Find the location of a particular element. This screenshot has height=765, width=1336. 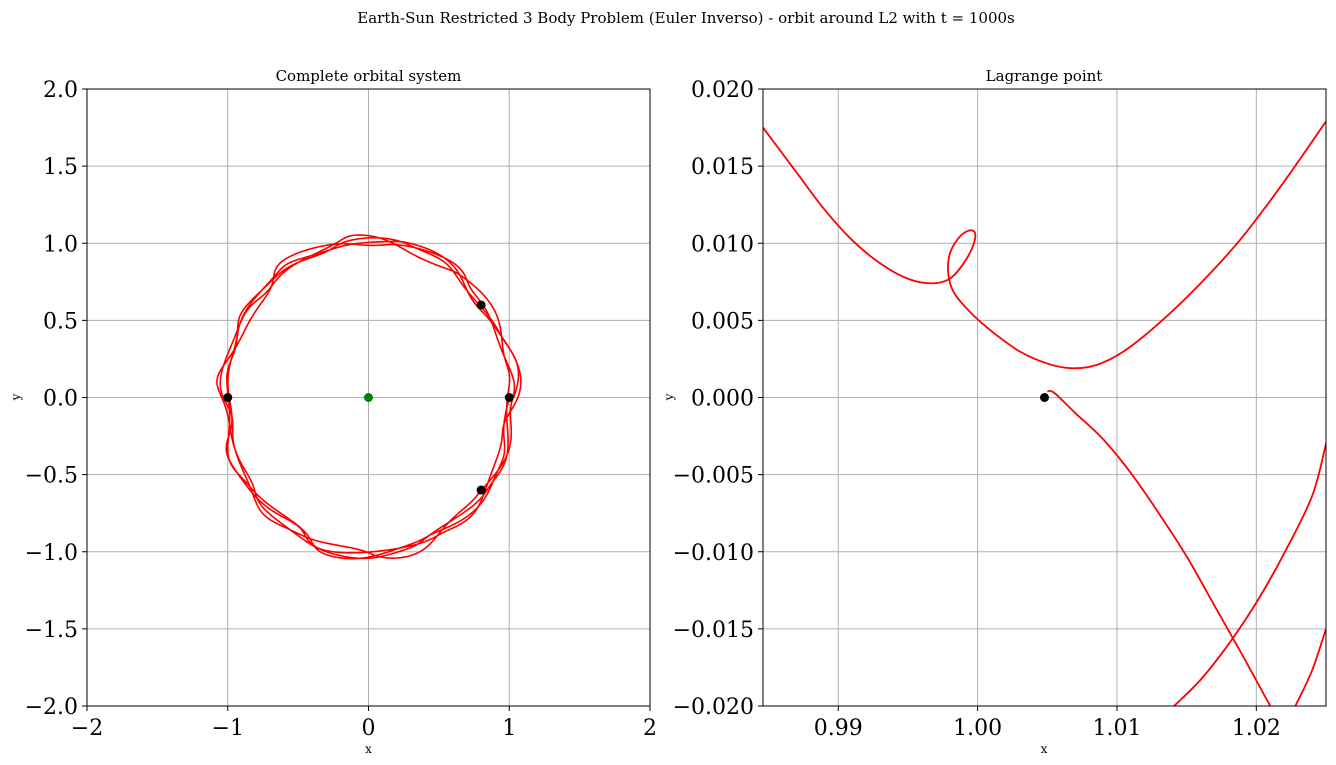

lagrange-point-xtick-label: 1.02 is located at coordinates (1256, 728).